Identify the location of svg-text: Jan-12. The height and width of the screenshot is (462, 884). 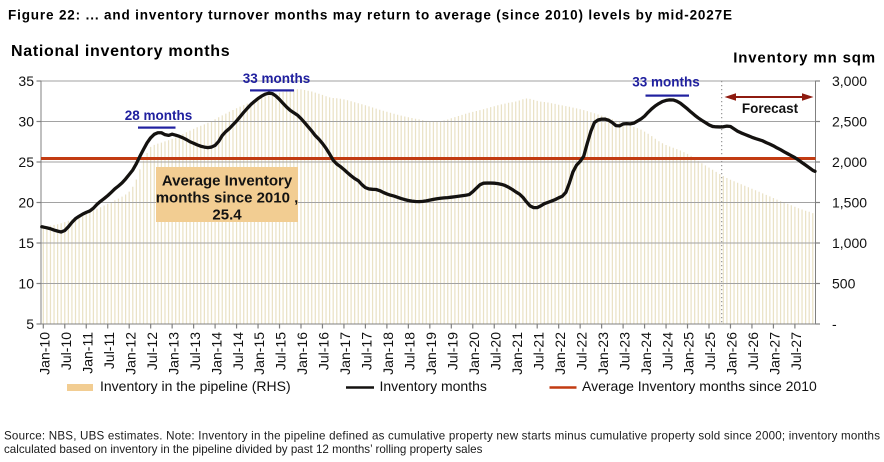
(130, 353).